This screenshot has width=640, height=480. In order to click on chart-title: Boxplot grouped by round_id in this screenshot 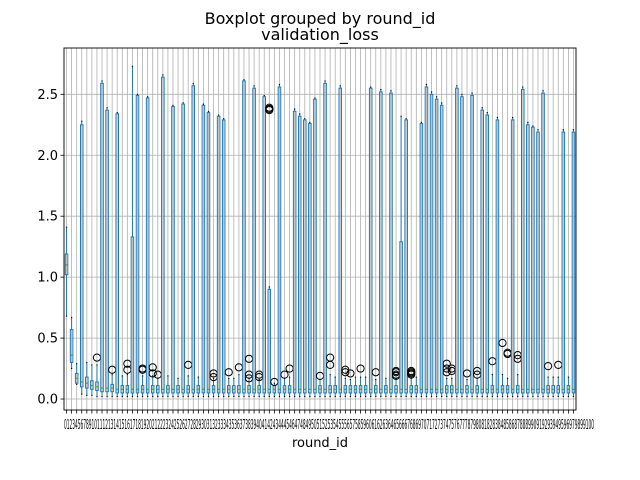, I will do `click(320, 19)`.